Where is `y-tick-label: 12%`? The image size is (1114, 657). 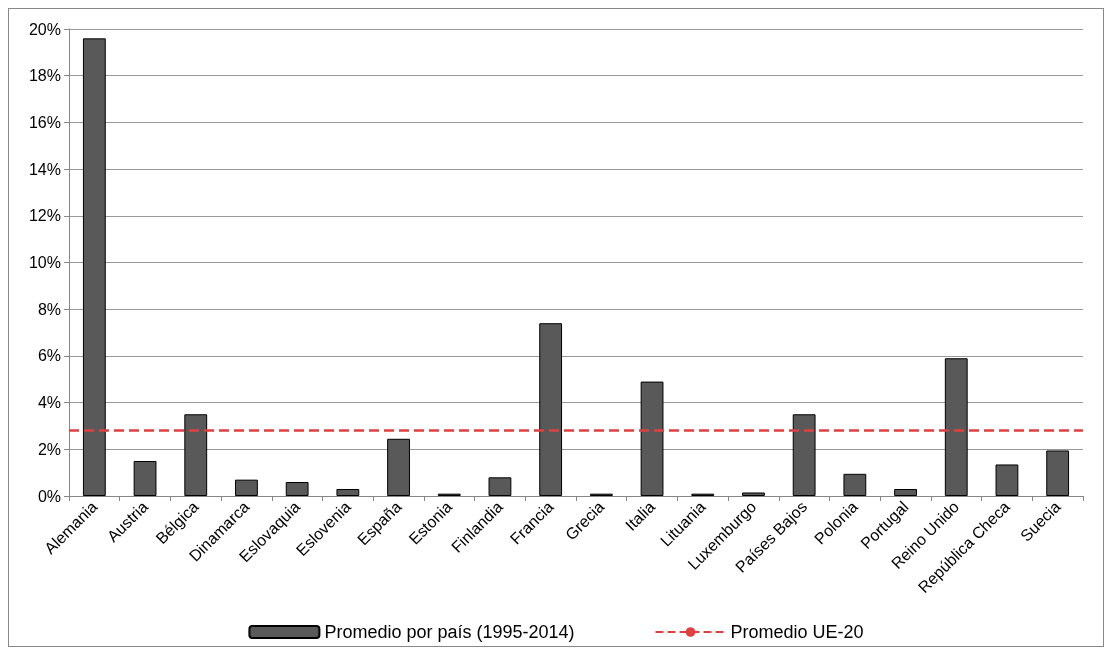
y-tick-label: 12% is located at coordinates (44, 216).